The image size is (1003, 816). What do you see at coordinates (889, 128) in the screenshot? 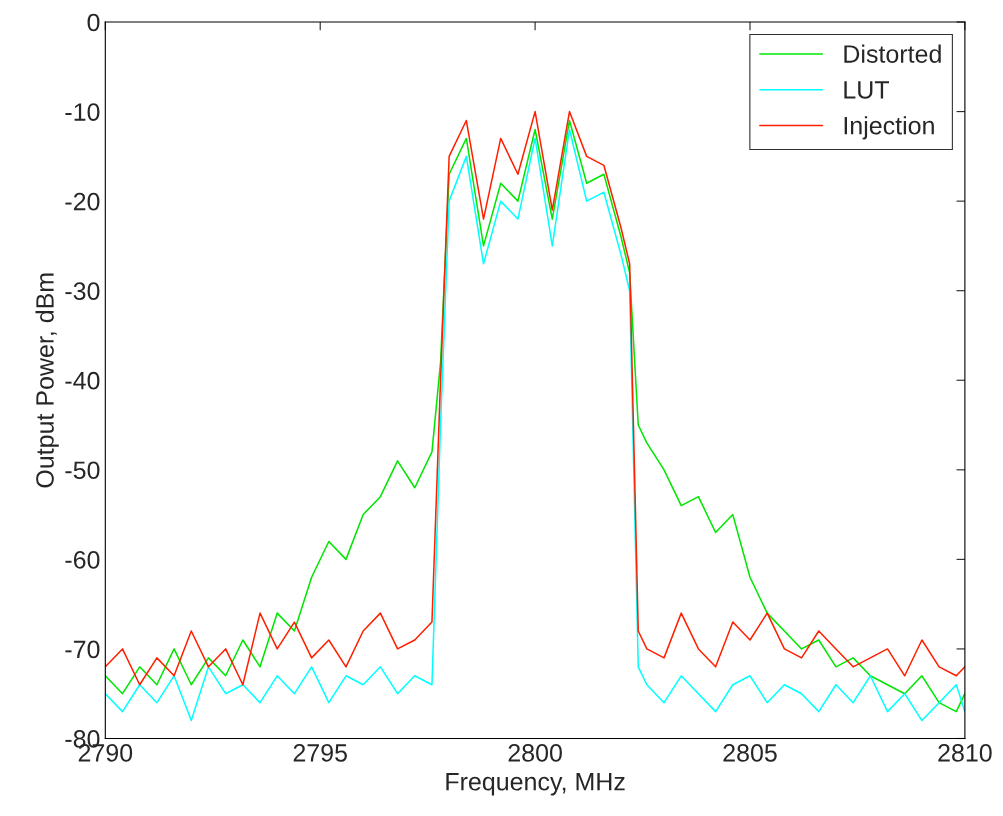
I see `legend-label: Injection` at bounding box center [889, 128].